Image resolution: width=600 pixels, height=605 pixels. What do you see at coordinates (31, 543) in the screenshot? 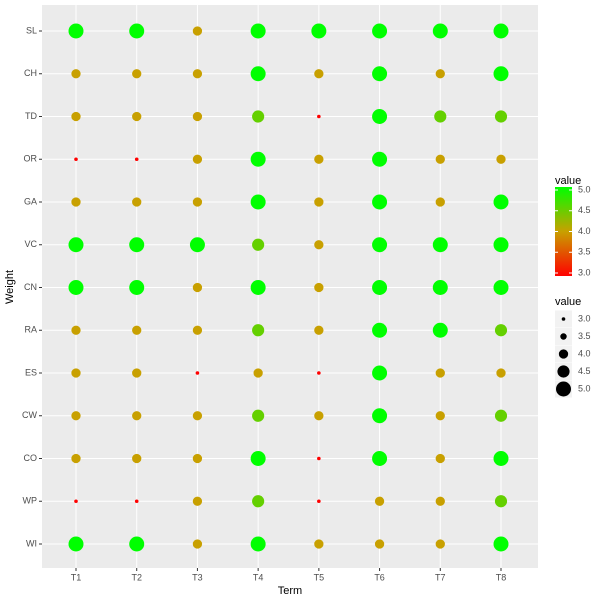
I see `y-tick-label: WI` at bounding box center [31, 543].